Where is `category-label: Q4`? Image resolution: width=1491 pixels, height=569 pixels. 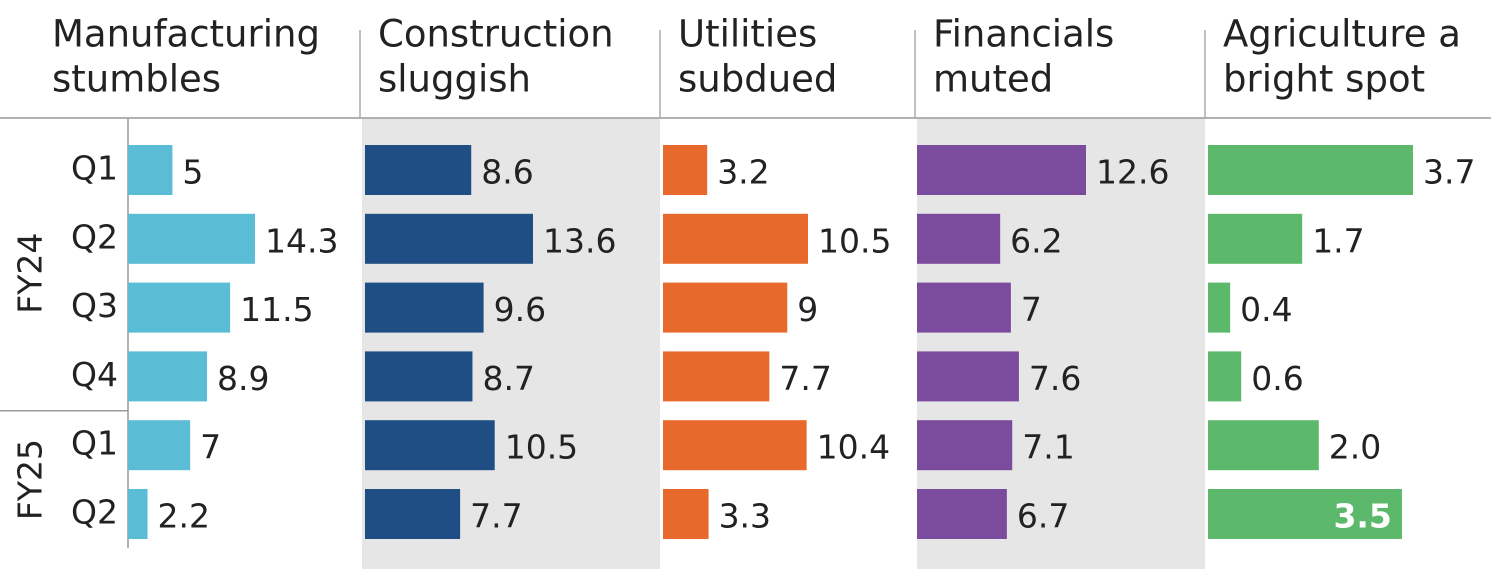 category-label: Q4 is located at coordinates (94, 374).